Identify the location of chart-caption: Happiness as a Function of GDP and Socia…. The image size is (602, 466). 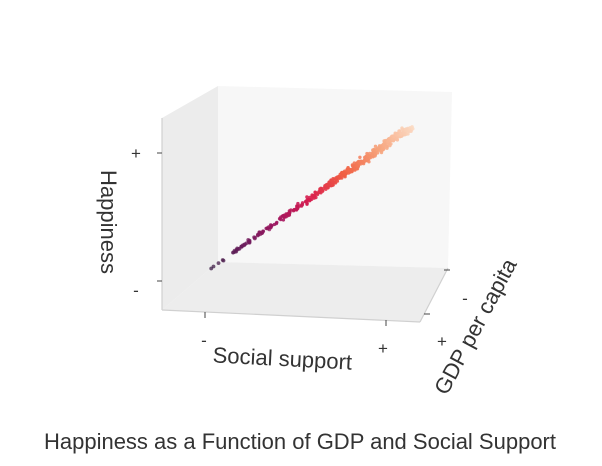
(300, 441).